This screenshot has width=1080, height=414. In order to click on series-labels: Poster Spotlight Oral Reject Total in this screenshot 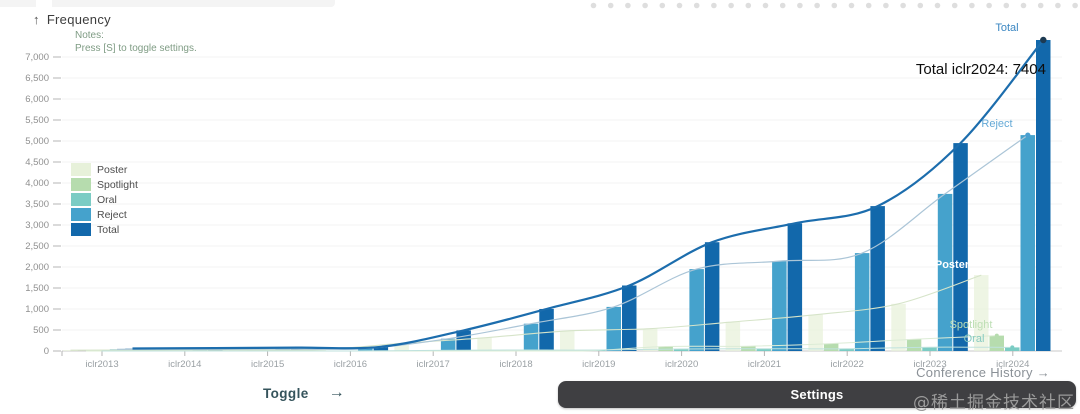, I will do `click(977, 183)`.